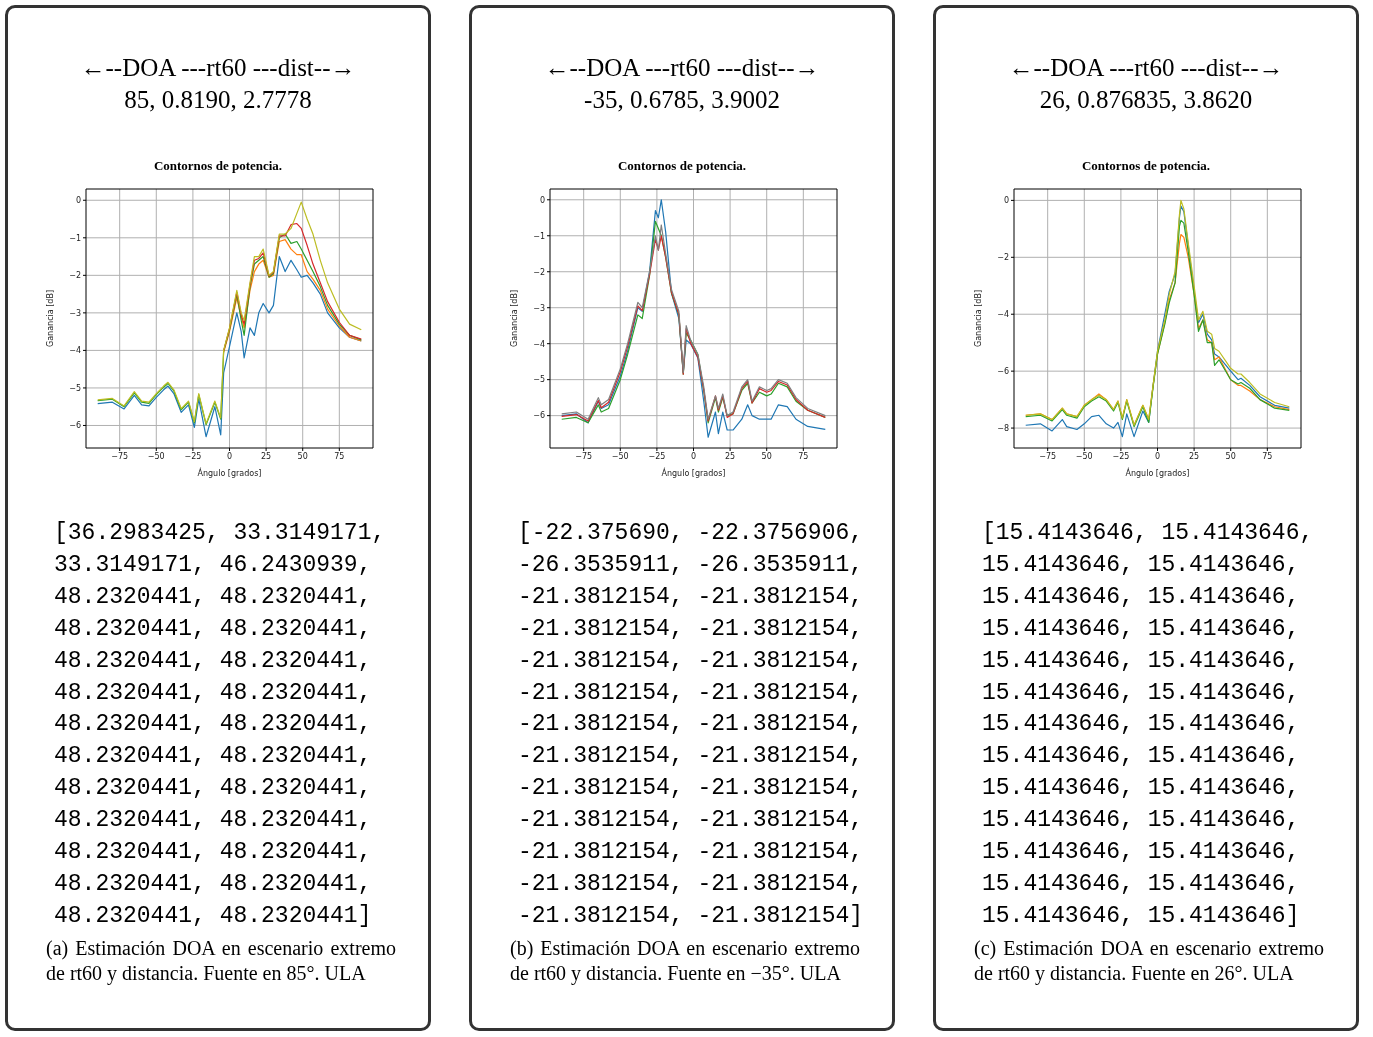 This screenshot has width=1373, height=1037. What do you see at coordinates (685, 961) in the screenshot?
I see `text: (b) Estimación DOA en escenario extremo de rt60 y distancia. Fuente en −35°. ULA` at bounding box center [685, 961].